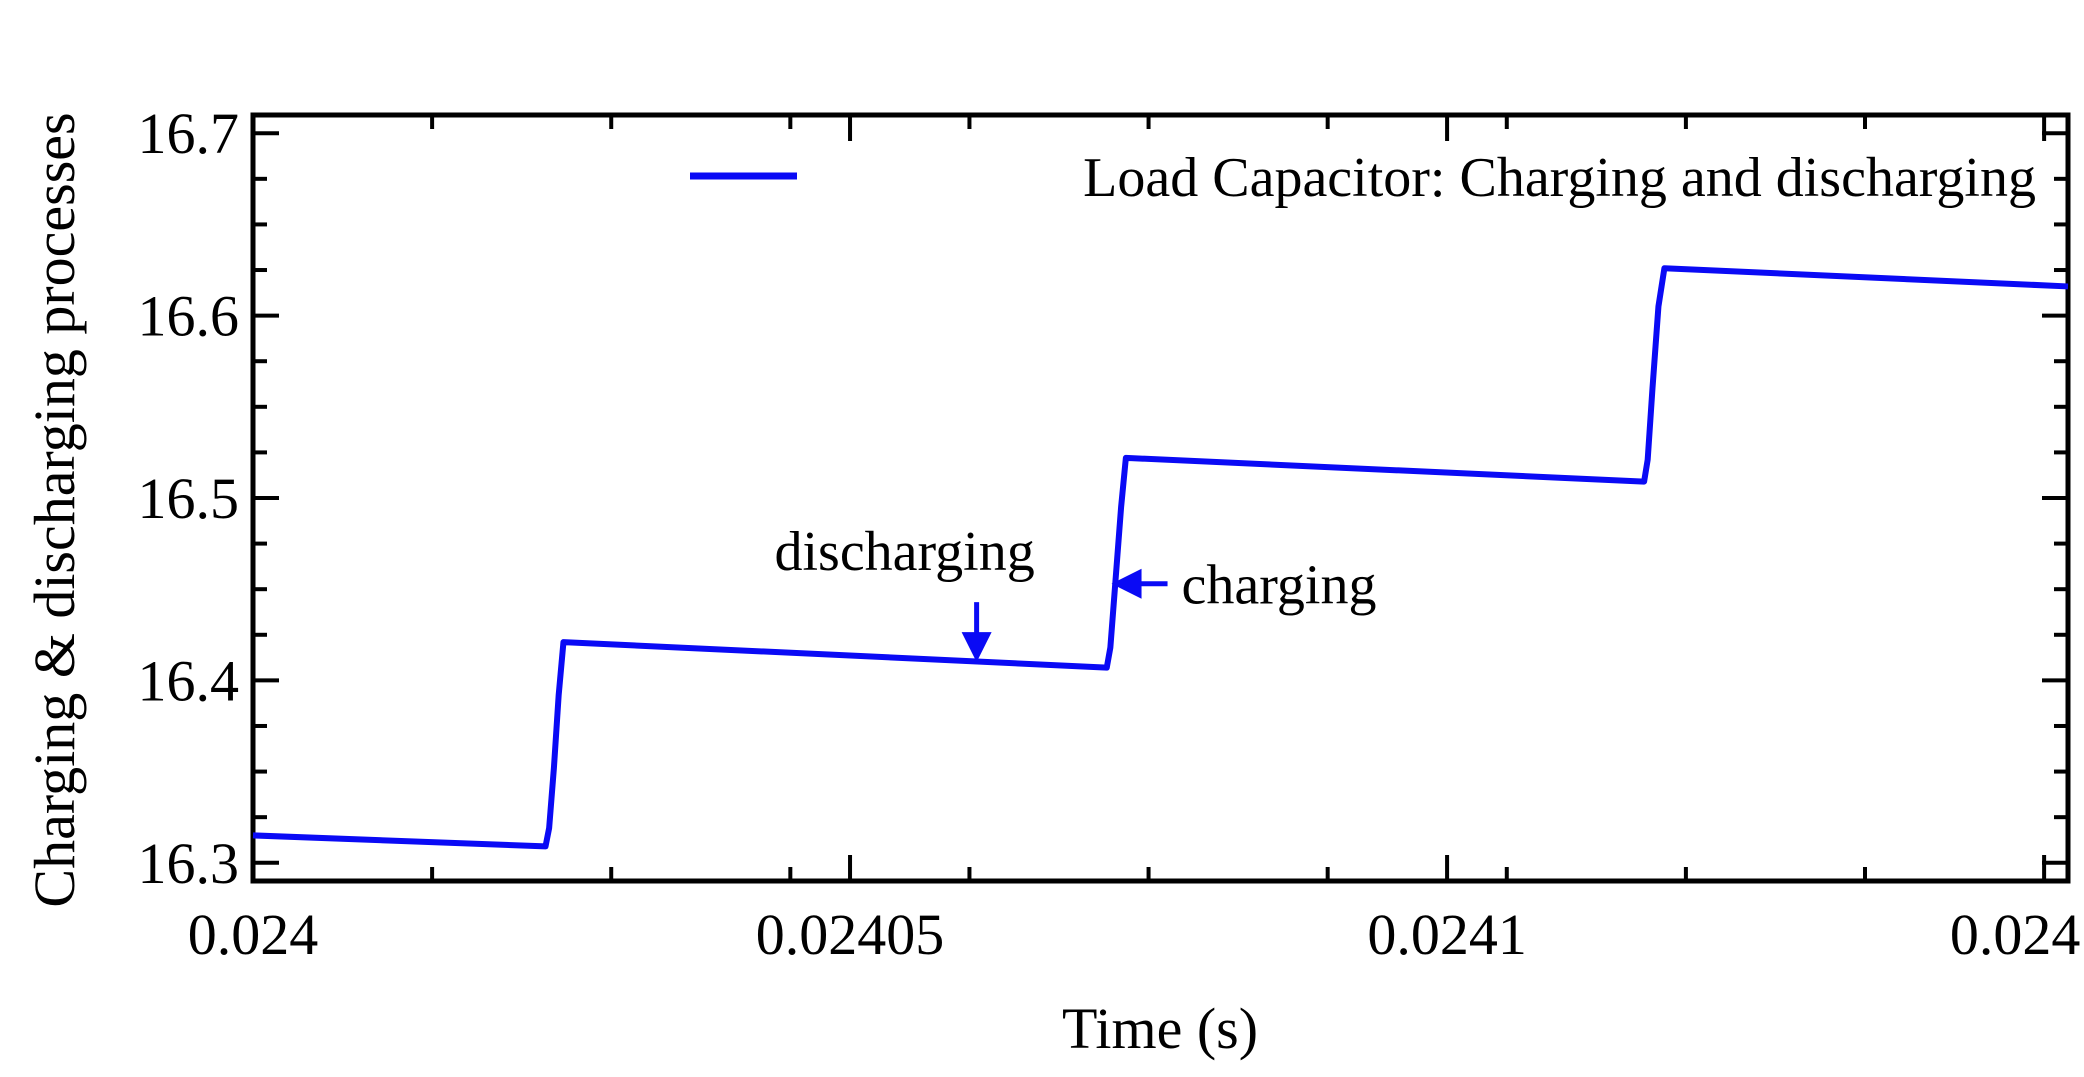 This screenshot has height=1077, width=2084. Describe the element at coordinates (2017, 934) in the screenshot. I see `x-tick-label: 0.02415` at that location.